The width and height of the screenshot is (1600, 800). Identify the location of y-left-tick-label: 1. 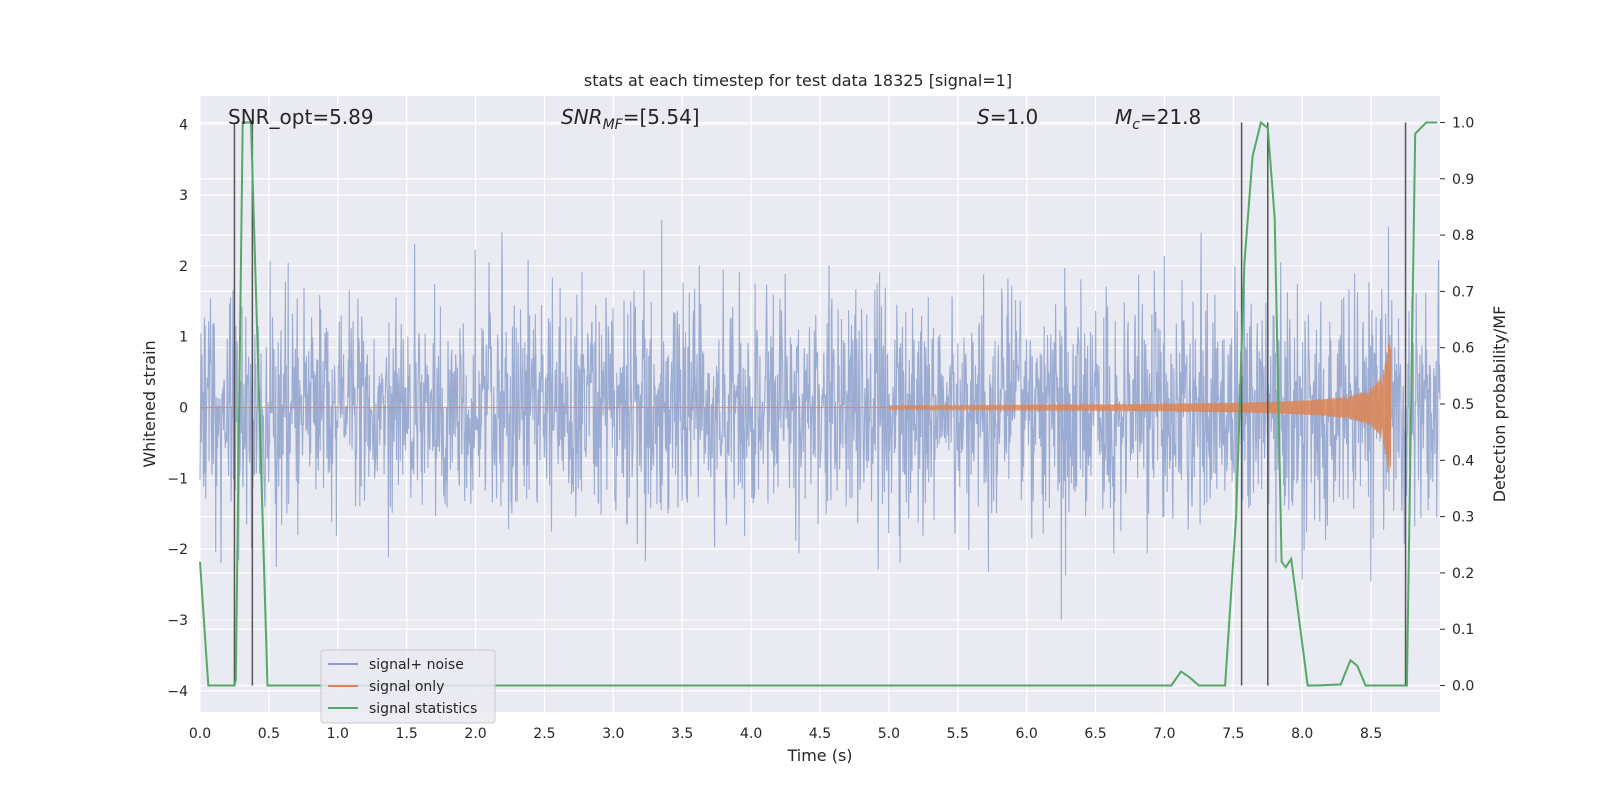
(183, 338).